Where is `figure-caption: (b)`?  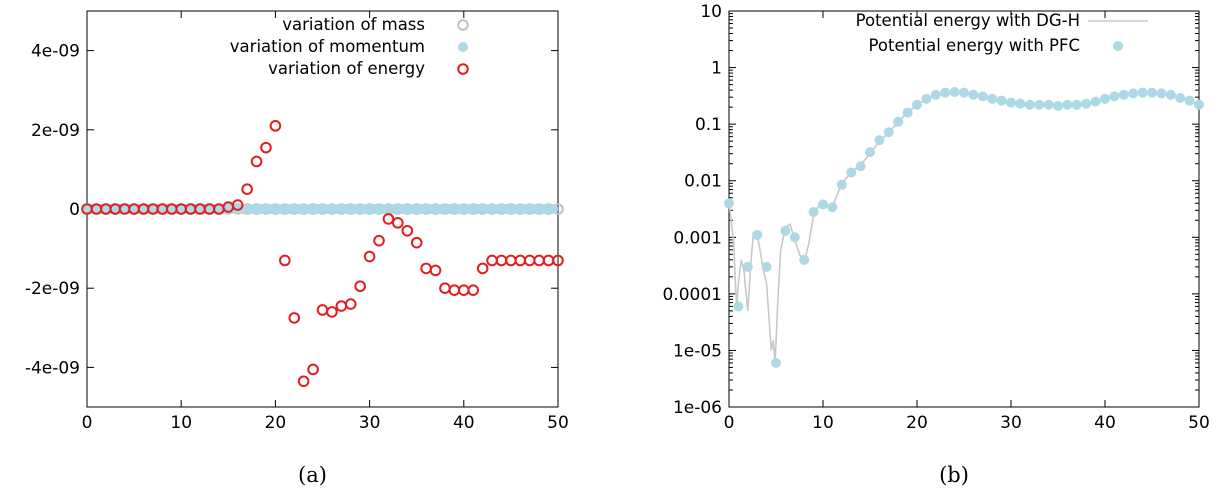 figure-caption: (b) is located at coordinates (954, 475).